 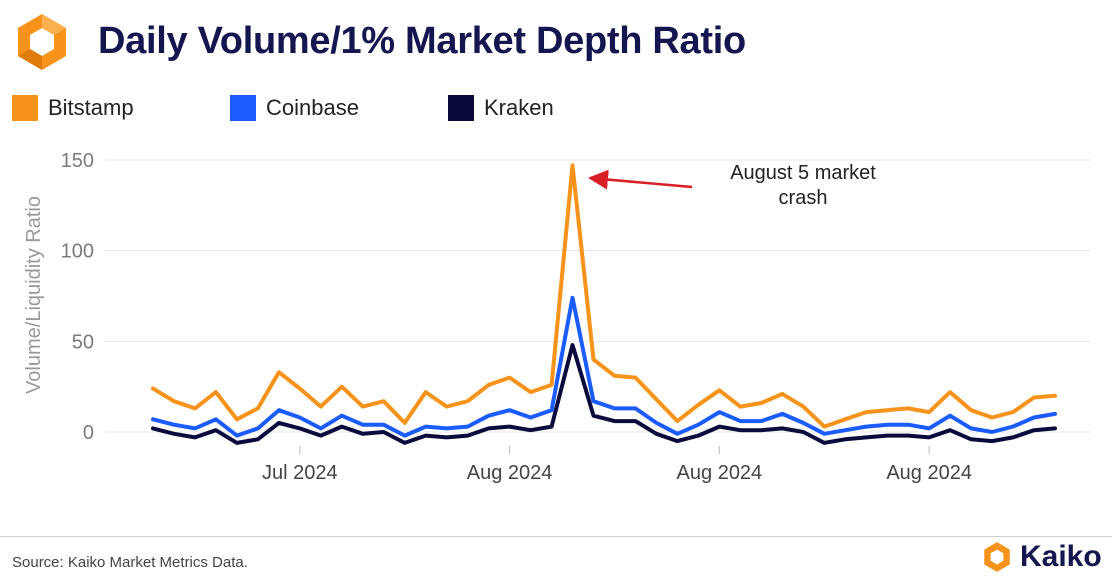 I want to click on brand-logo: Kaiko, so click(x=1041, y=557).